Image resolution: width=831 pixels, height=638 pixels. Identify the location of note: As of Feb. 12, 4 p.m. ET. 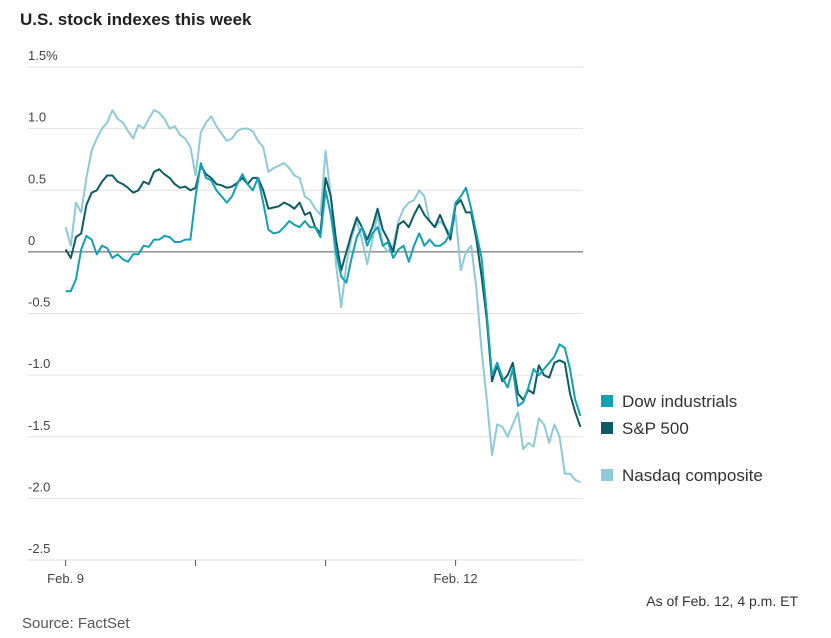
(722, 601).